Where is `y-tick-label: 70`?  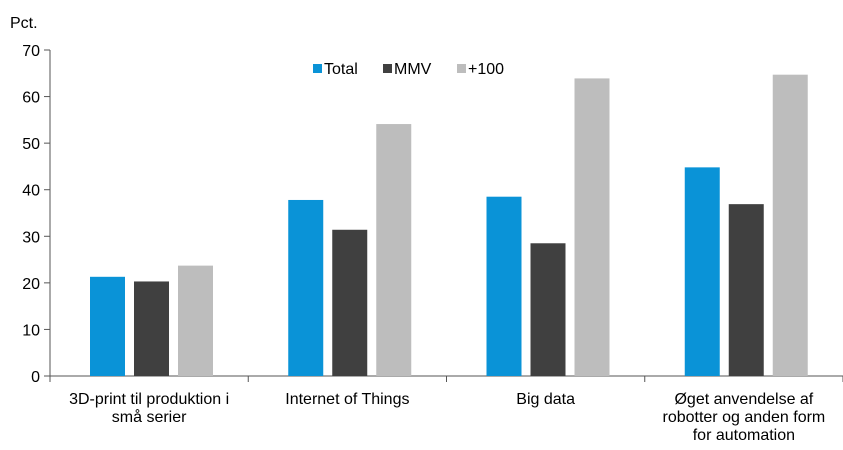
y-tick-label: 70 is located at coordinates (31, 51).